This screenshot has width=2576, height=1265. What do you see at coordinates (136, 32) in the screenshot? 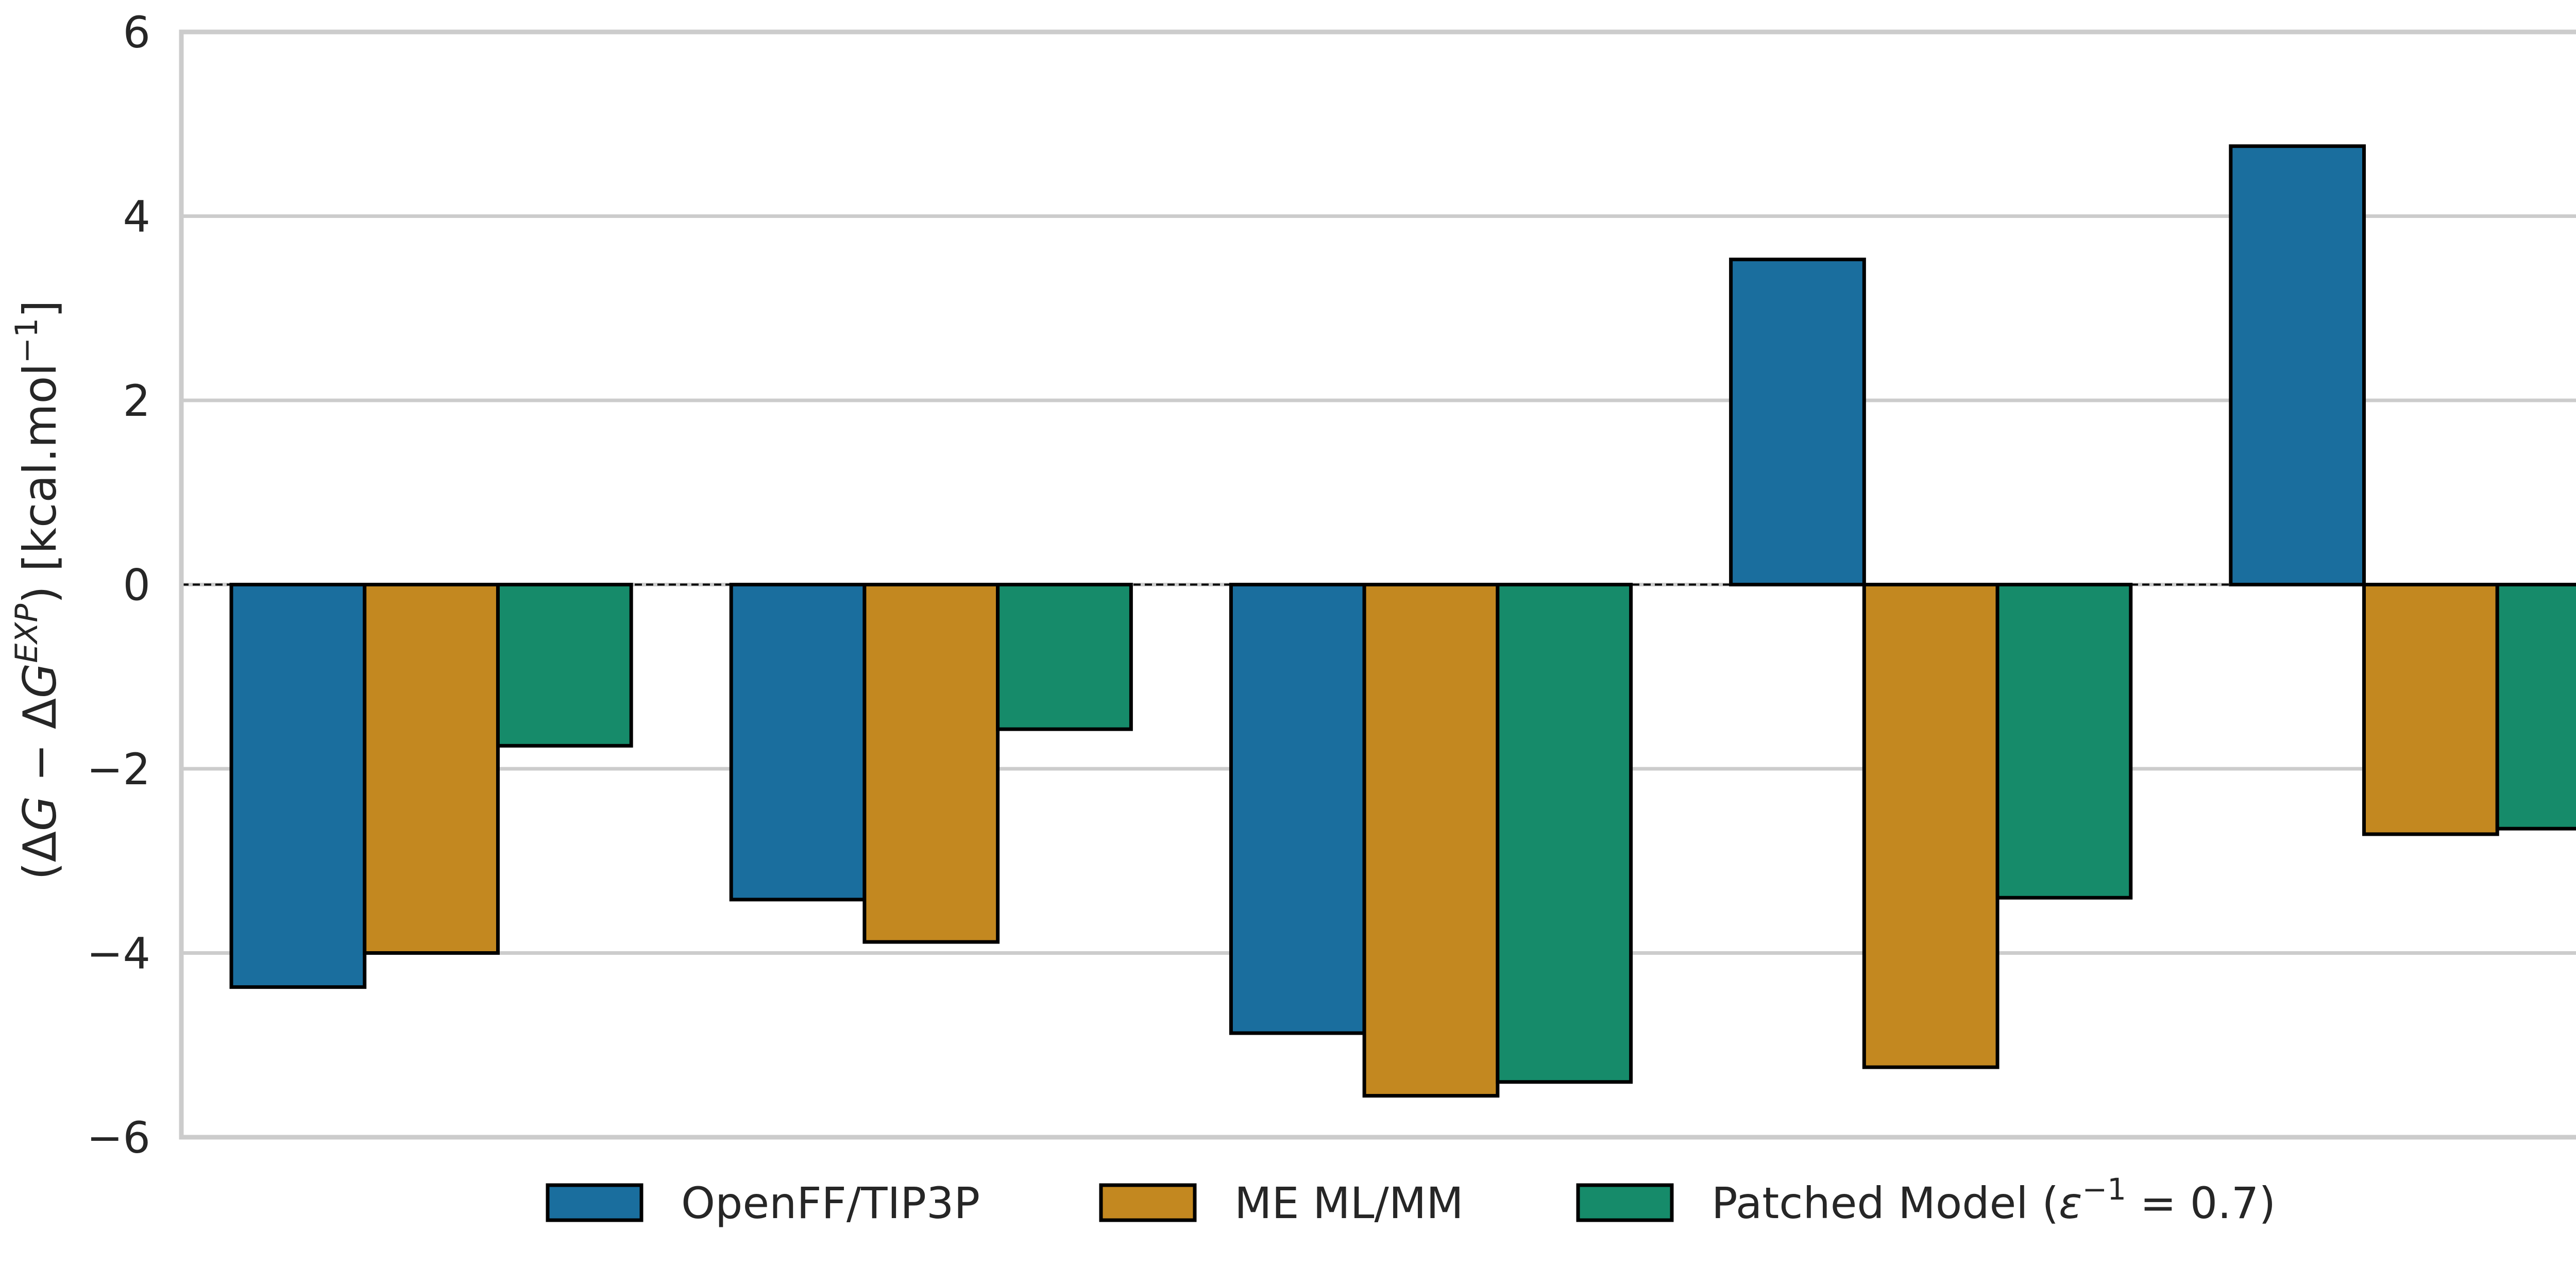
I see `y-tick-label-6: 6` at bounding box center [136, 32].